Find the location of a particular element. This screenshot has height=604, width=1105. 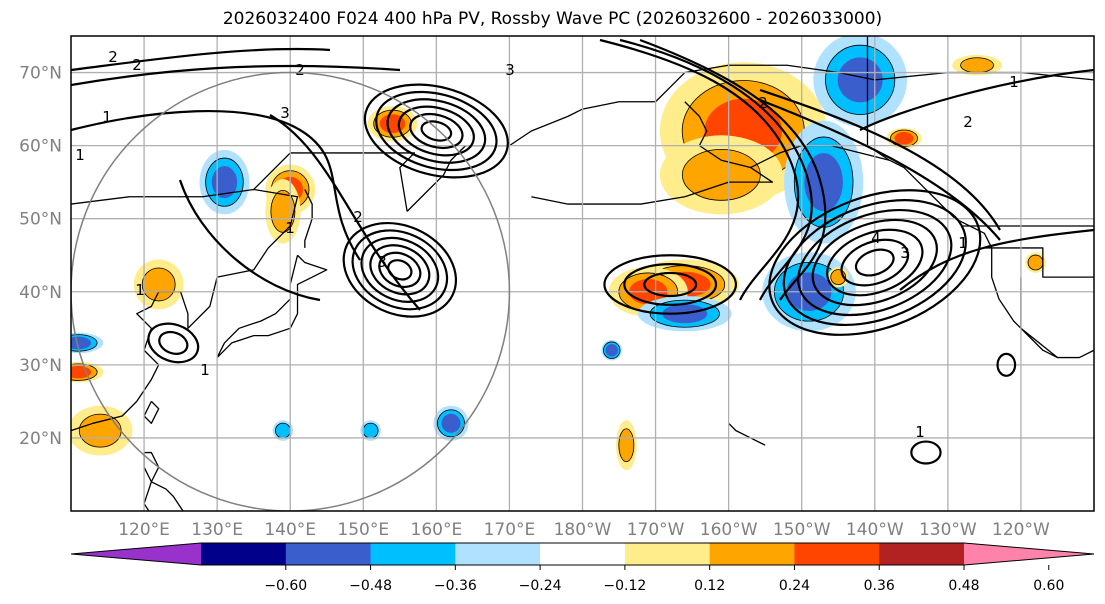

longitude-tick-label: 160°W is located at coordinates (729, 530).